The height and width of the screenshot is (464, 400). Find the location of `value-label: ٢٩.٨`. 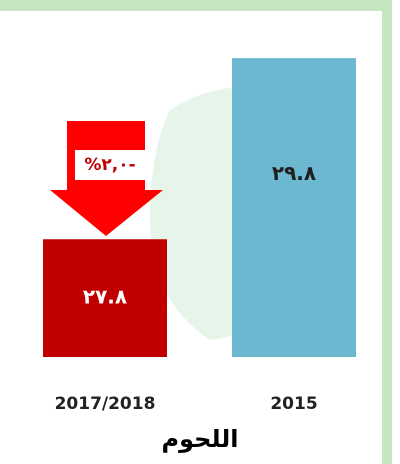

value-label: ٢٩.٨ is located at coordinates (294, 173).